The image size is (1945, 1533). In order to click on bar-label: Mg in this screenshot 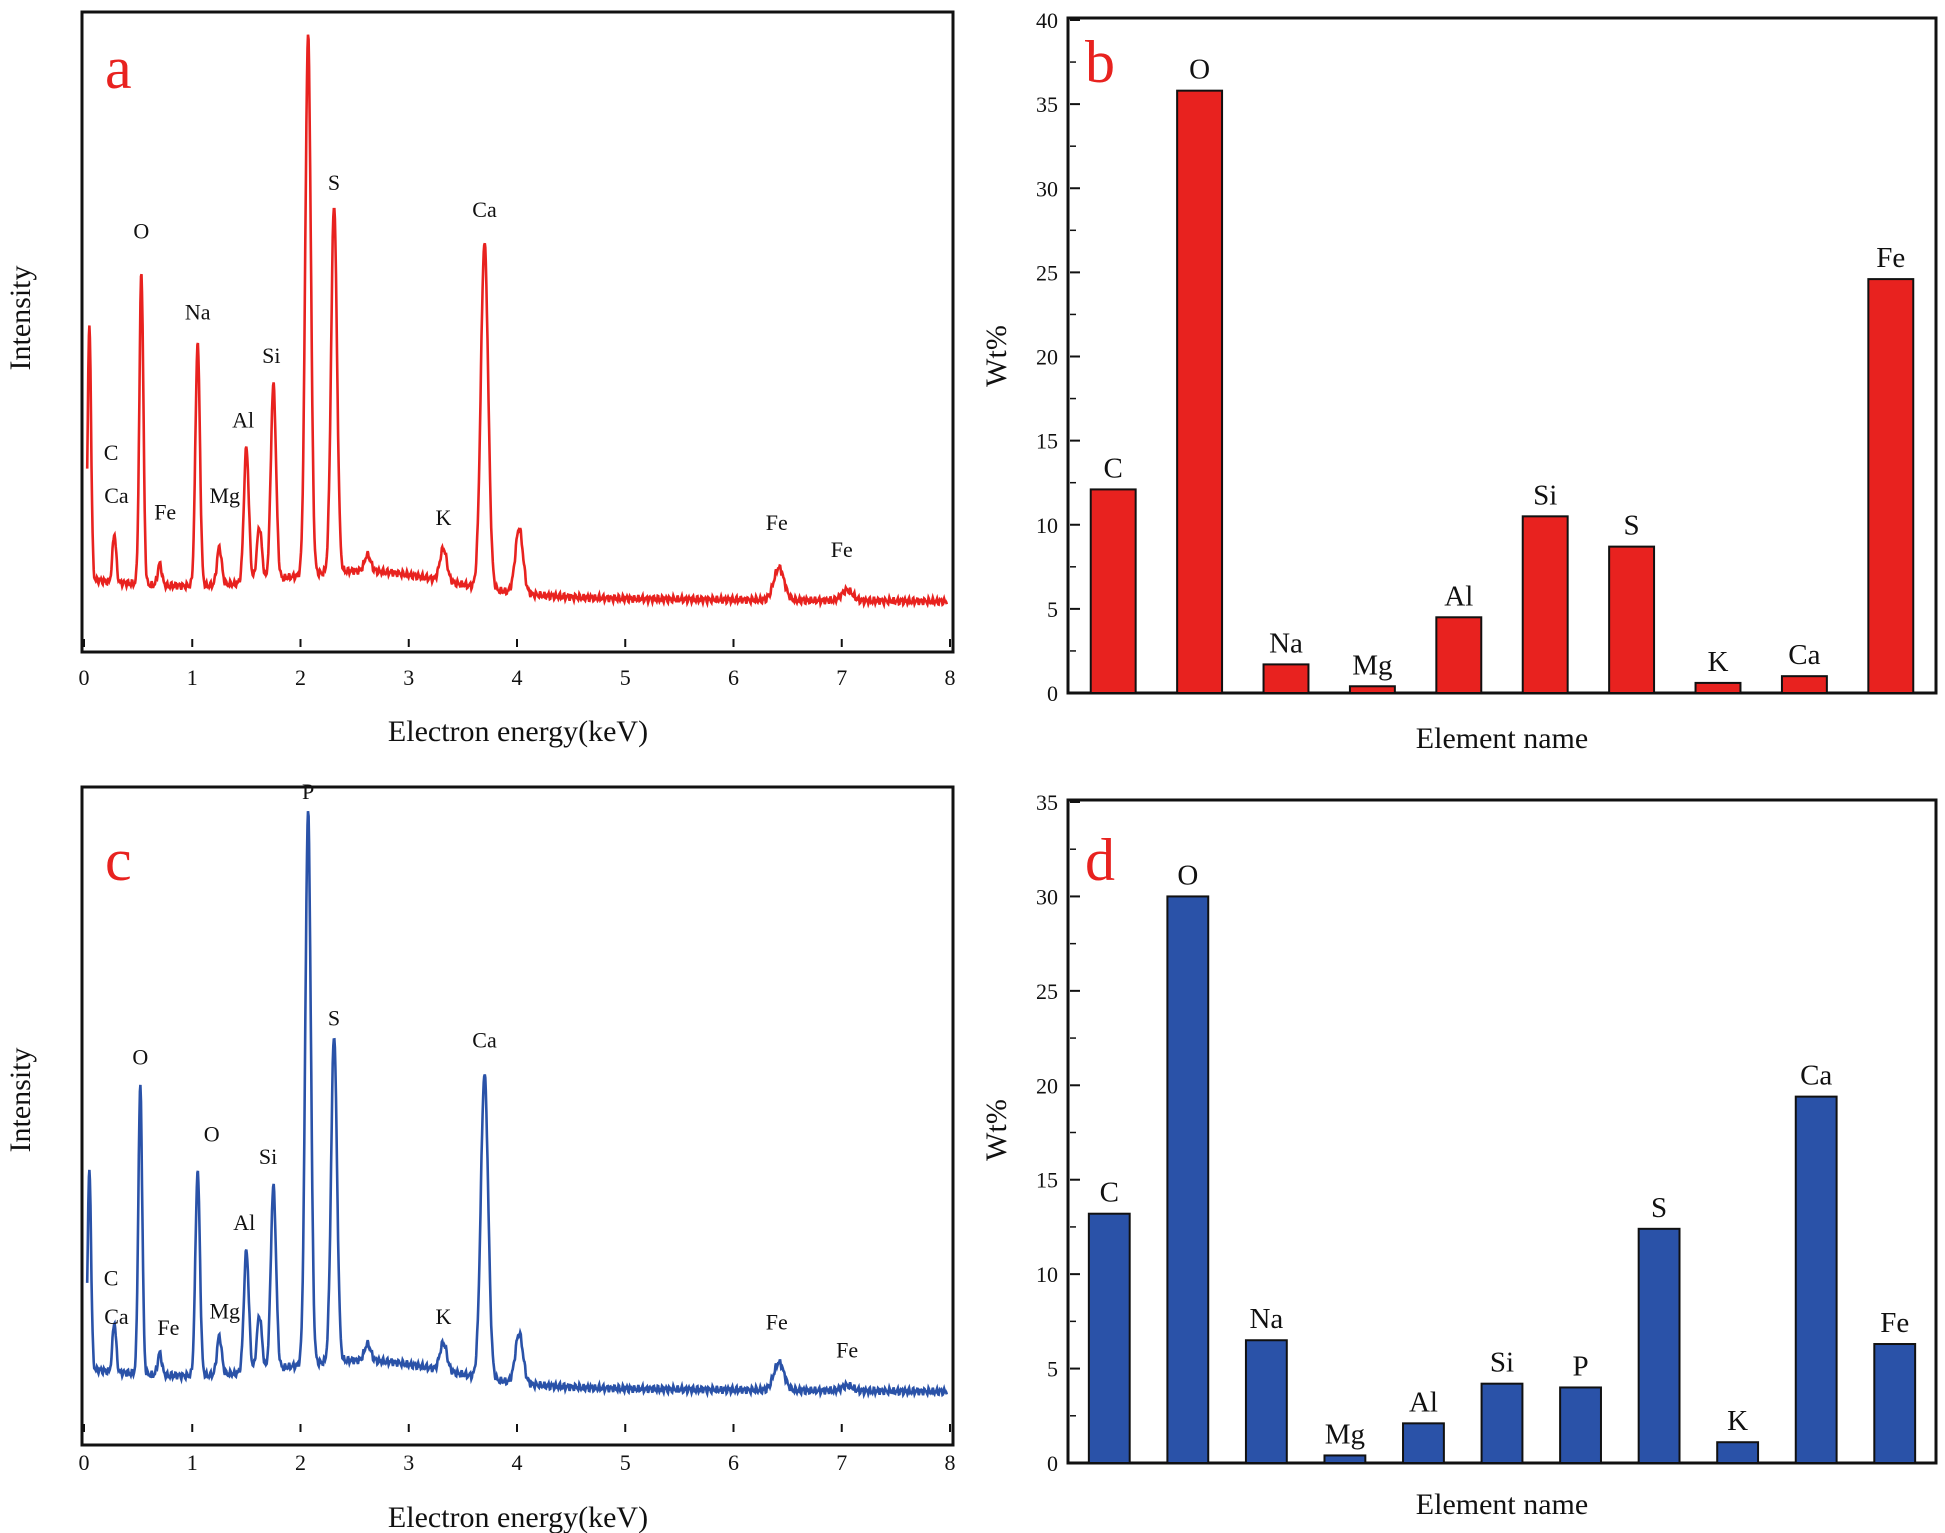, I will do `click(1345, 1434)`.